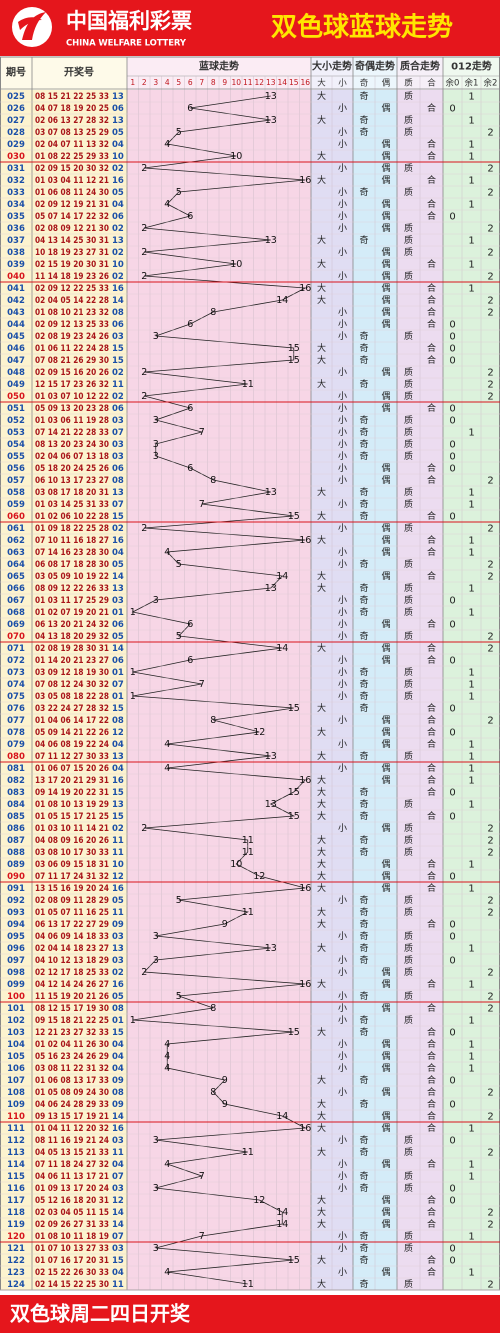 The image size is (500, 1333). What do you see at coordinates (72, 433) in the screenshot?
I see `red-balls: 07 14 21 22 28 33` at bounding box center [72, 433].